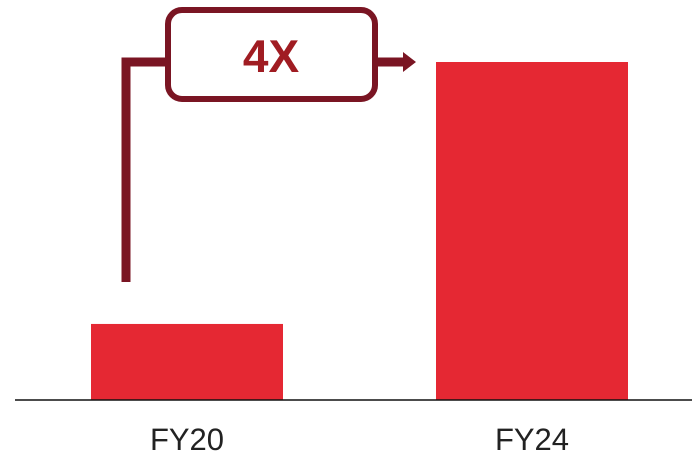 The height and width of the screenshot is (453, 692). Describe the element at coordinates (532, 437) in the screenshot. I see `x-tick-label: FY24` at that location.